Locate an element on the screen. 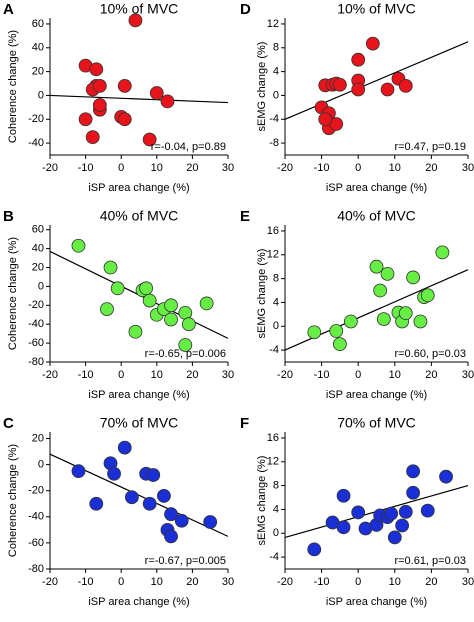 The image size is (474, 622). annotation: r=-0.65, p=0.006 is located at coordinates (185, 354).